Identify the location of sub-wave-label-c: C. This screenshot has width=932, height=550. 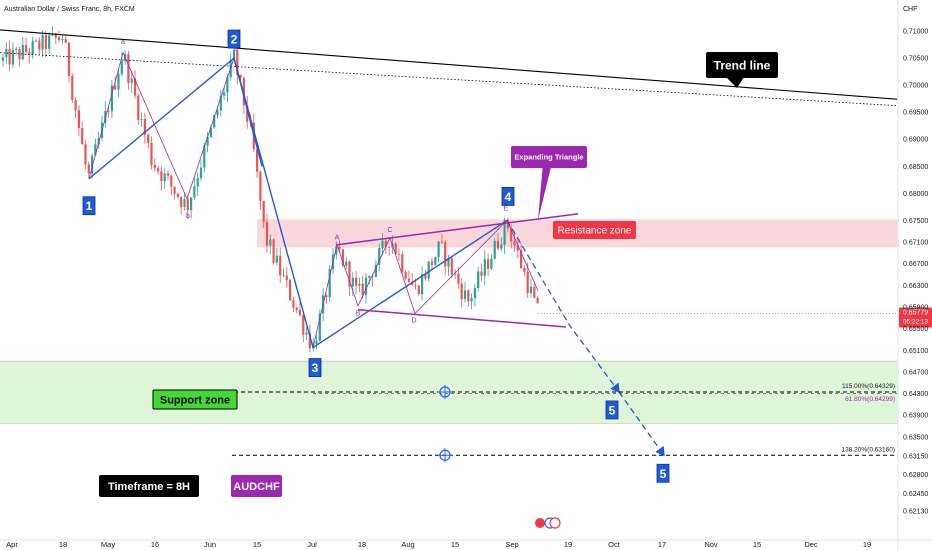
(389, 230).